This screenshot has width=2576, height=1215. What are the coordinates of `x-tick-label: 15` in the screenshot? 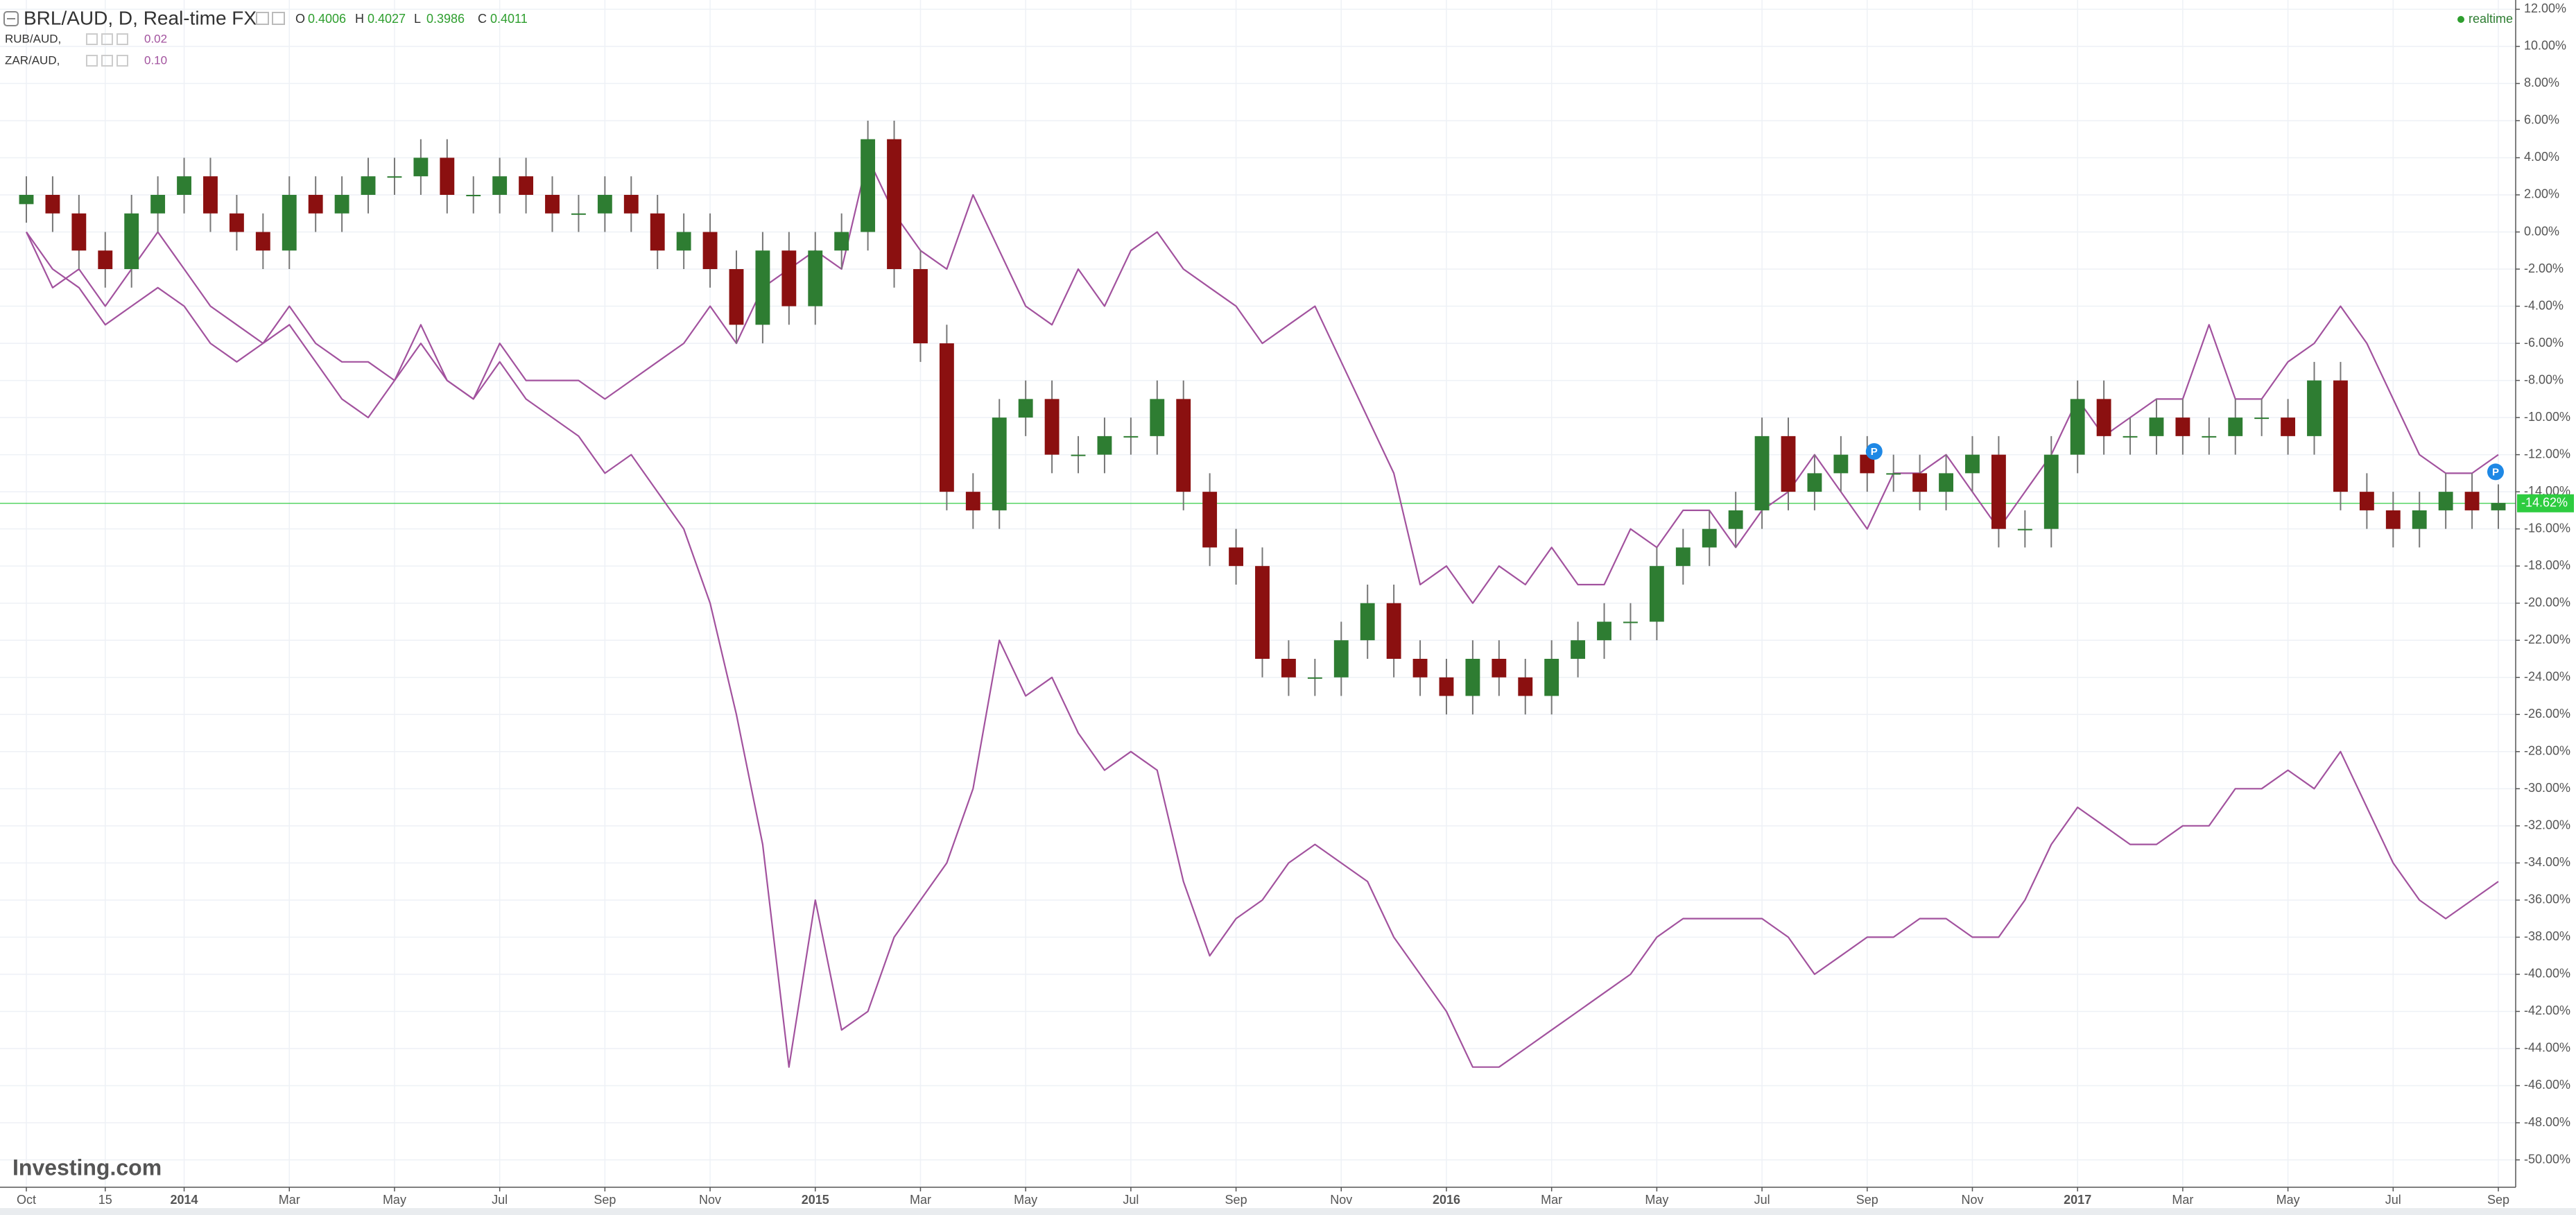 It's located at (105, 1200).